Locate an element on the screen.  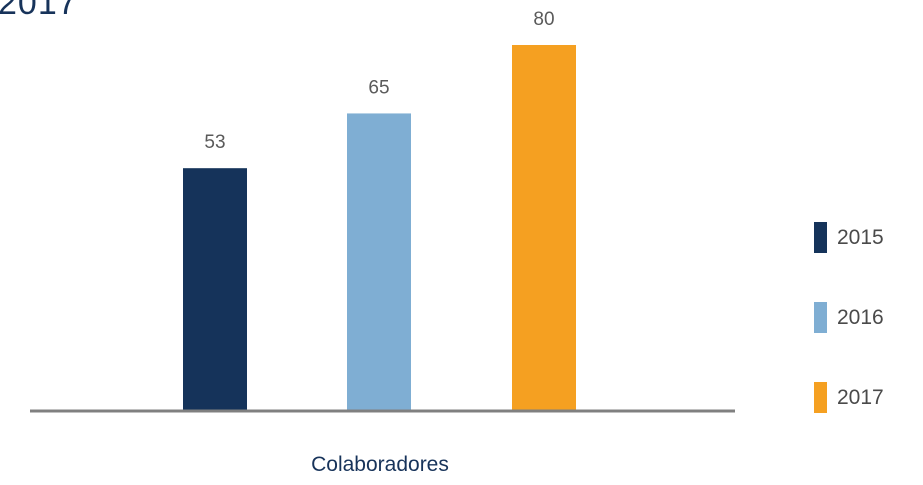
data-label-2017: 80 is located at coordinates (543, 19).